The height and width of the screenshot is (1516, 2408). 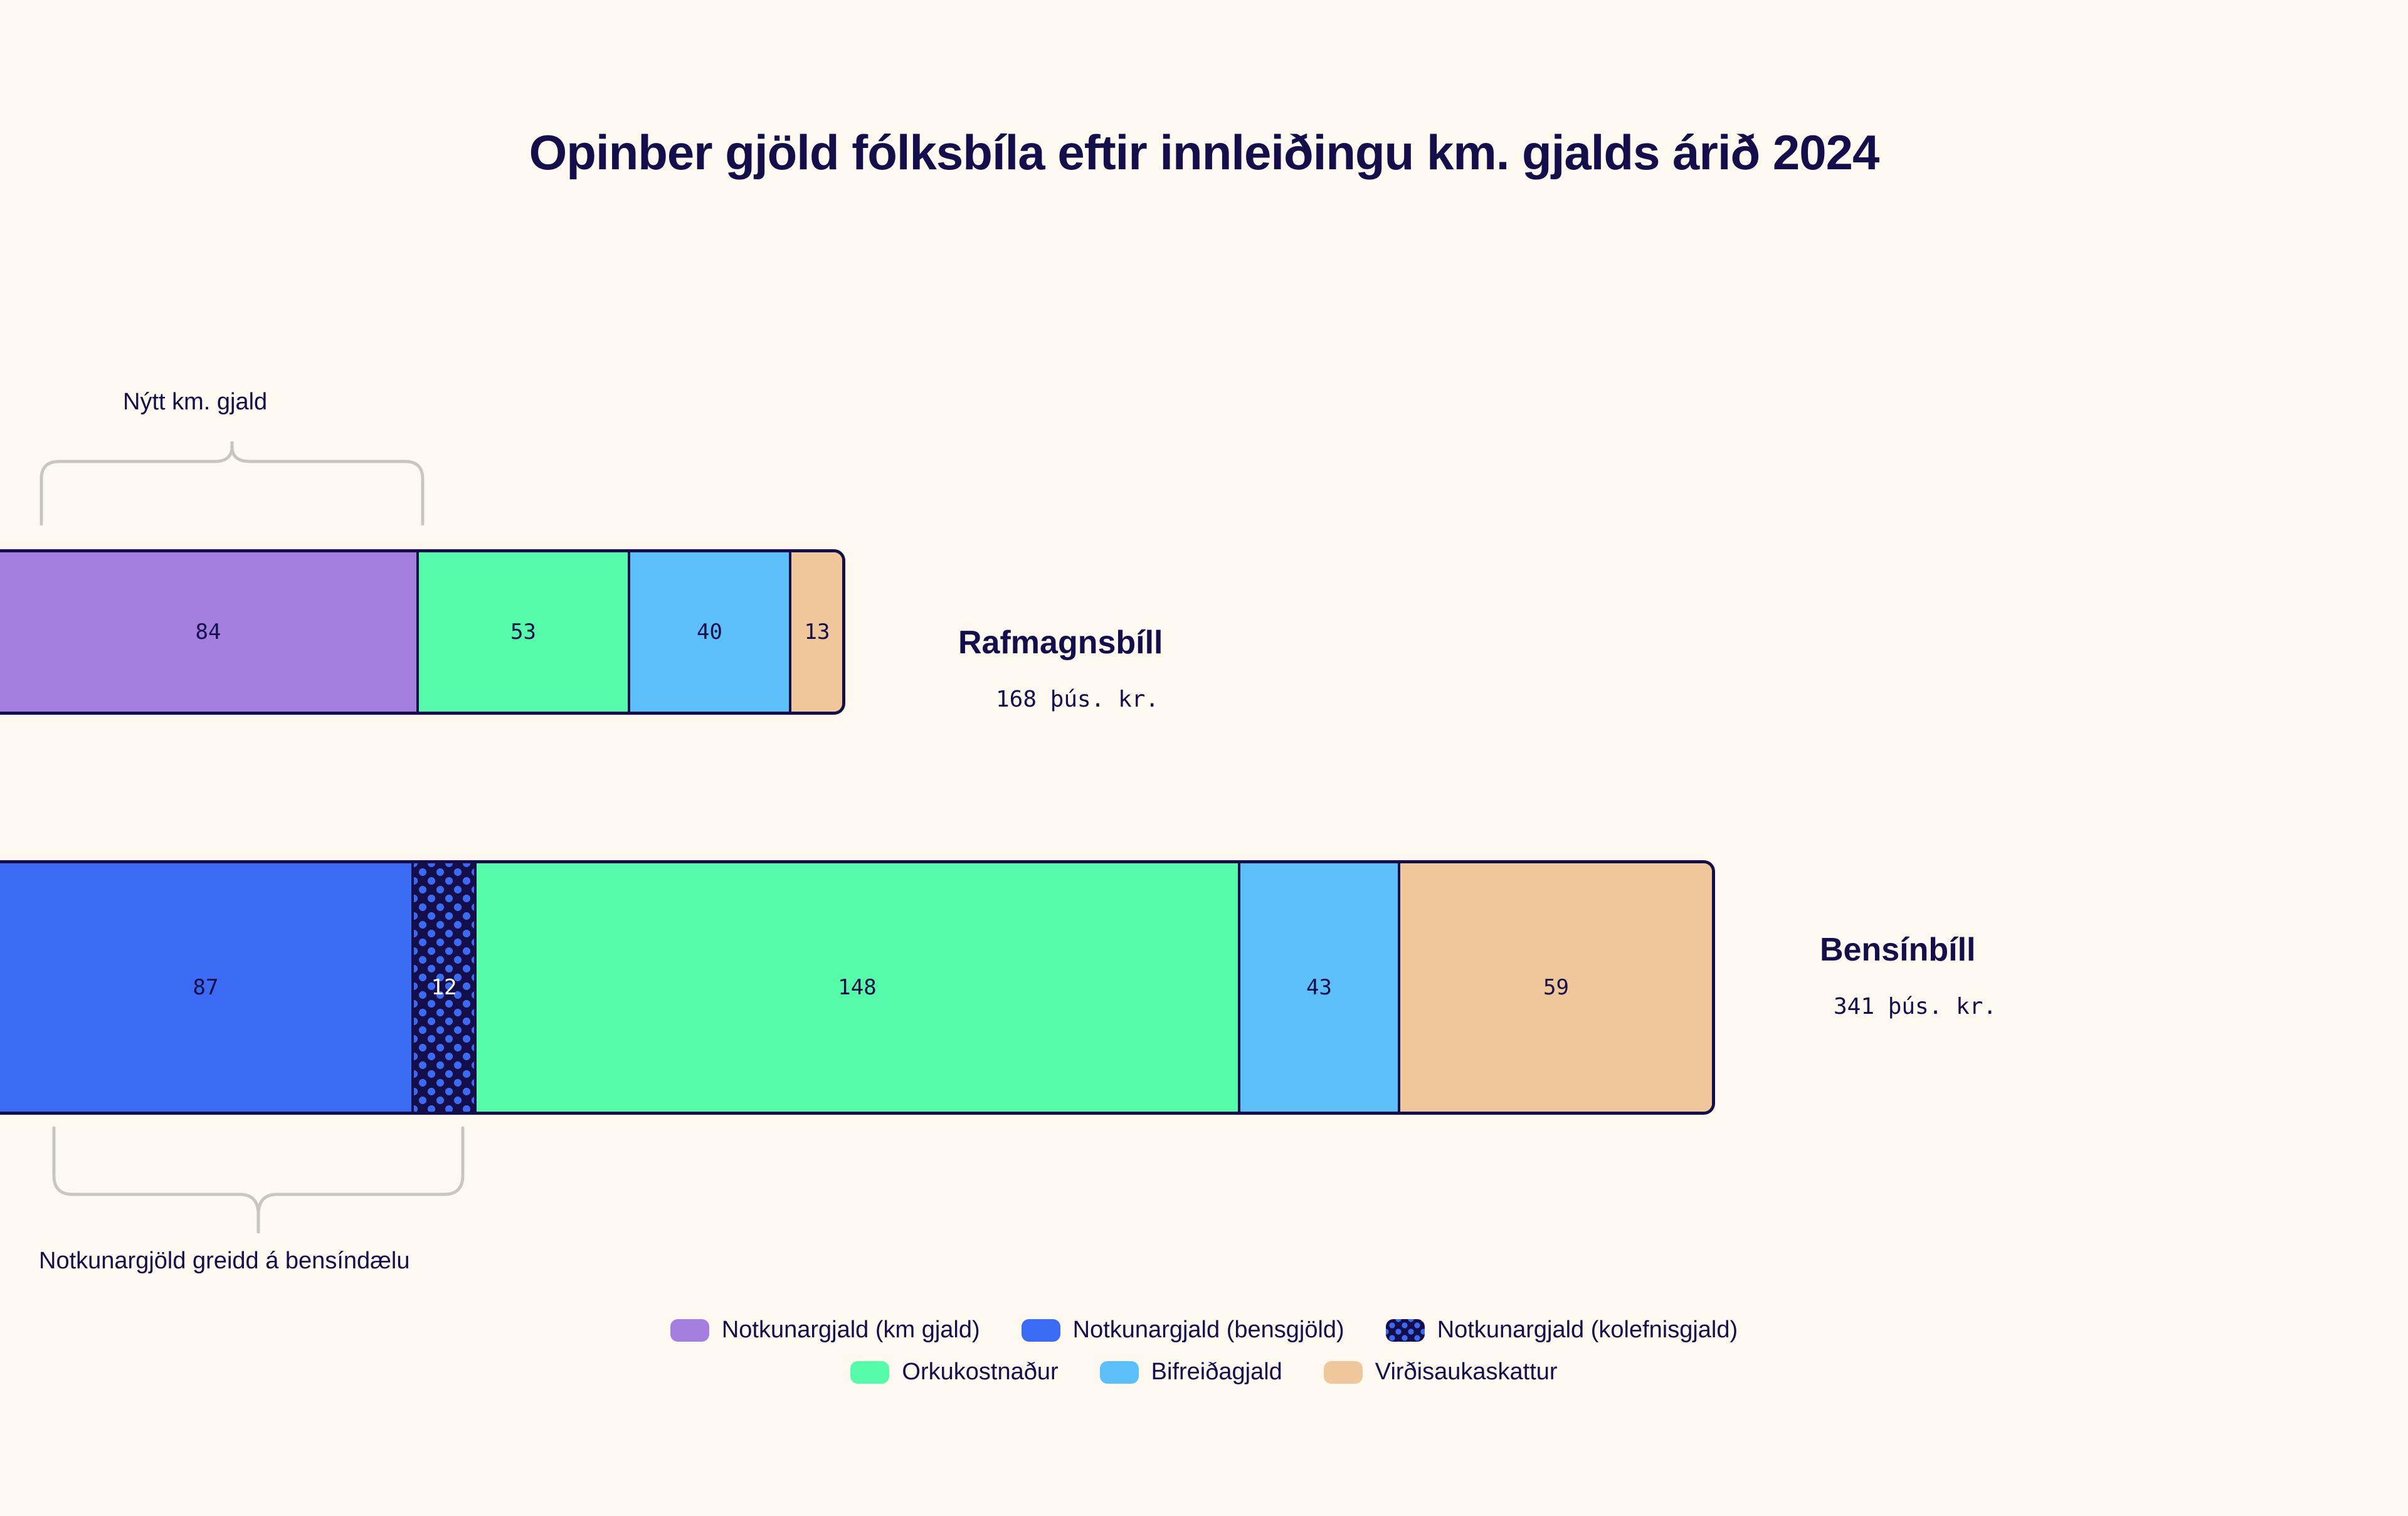 I want to click on legend-item-km-gjald: Notkunargjald (km gjald), so click(x=825, y=1330).